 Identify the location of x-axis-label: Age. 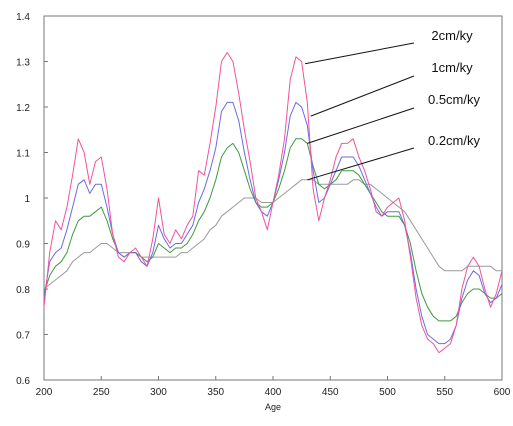
(273, 407).